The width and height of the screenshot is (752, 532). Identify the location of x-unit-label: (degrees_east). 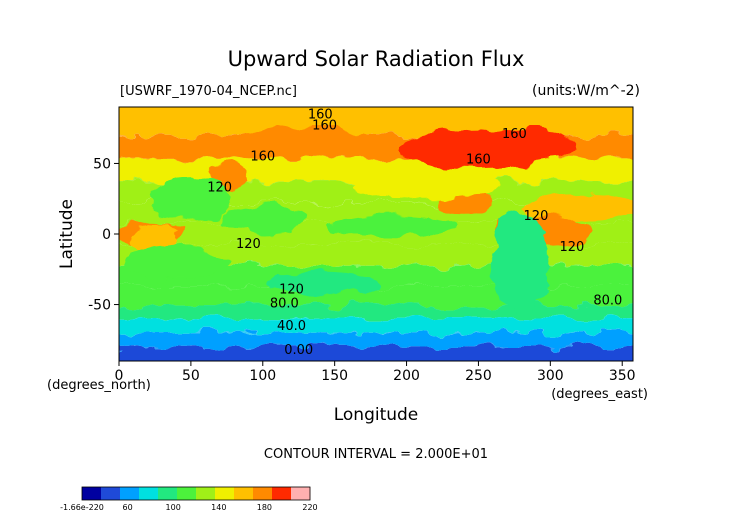
(599, 394).